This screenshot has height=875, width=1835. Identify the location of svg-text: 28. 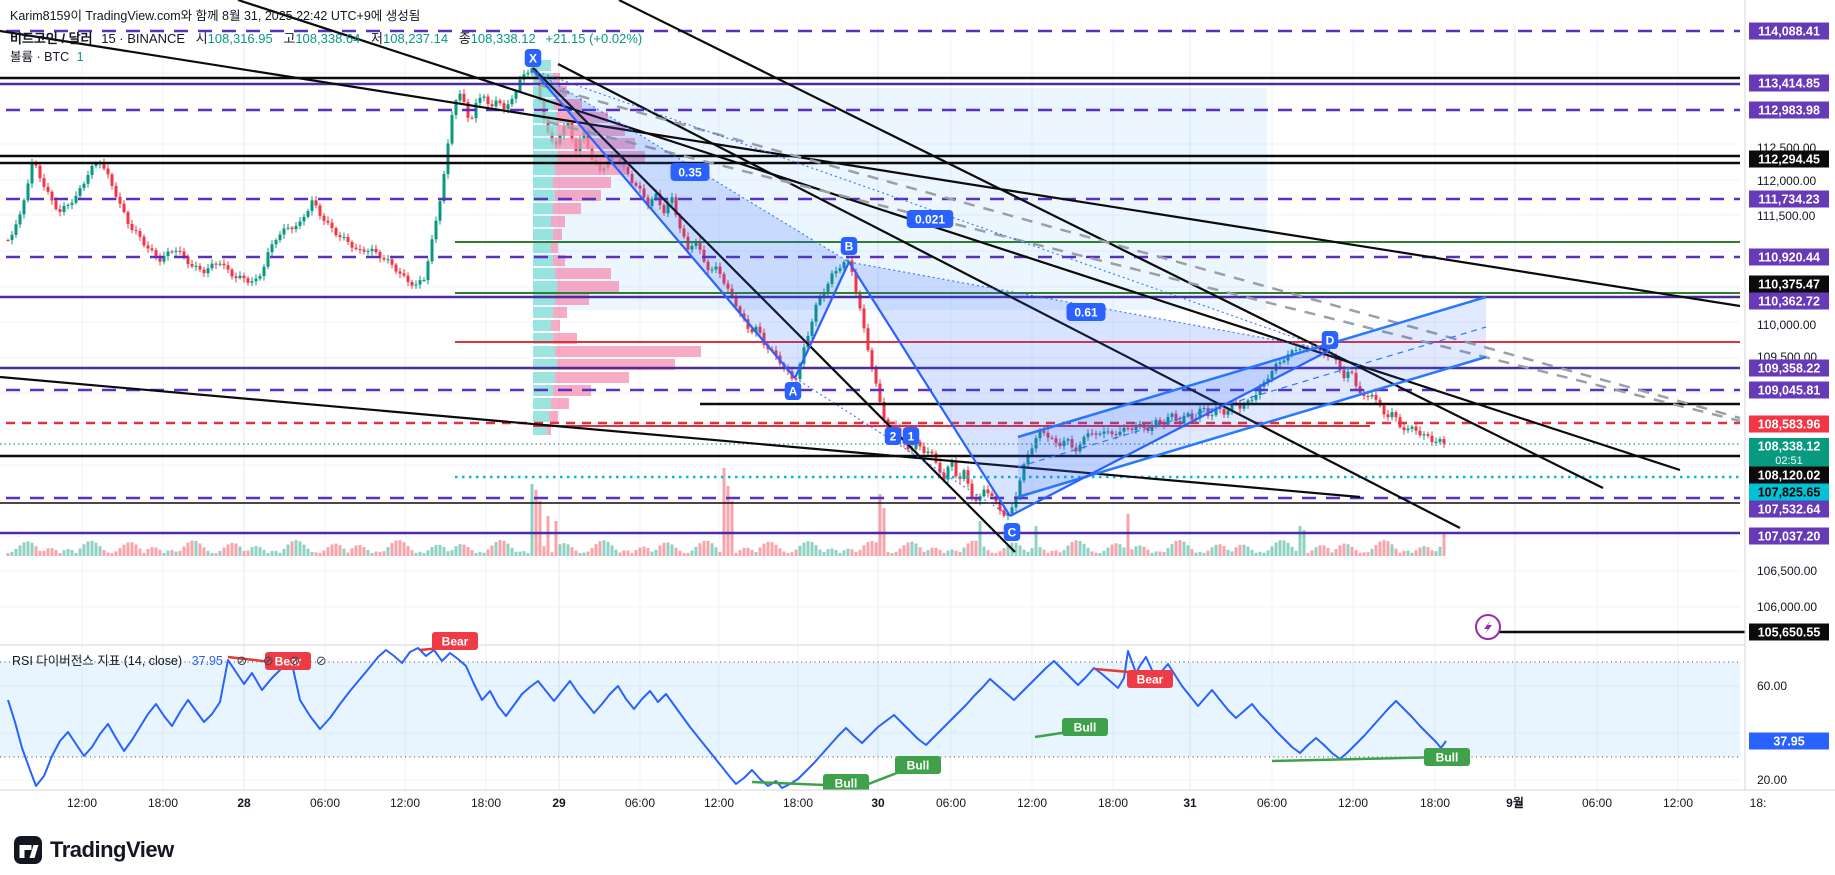
(244, 803).